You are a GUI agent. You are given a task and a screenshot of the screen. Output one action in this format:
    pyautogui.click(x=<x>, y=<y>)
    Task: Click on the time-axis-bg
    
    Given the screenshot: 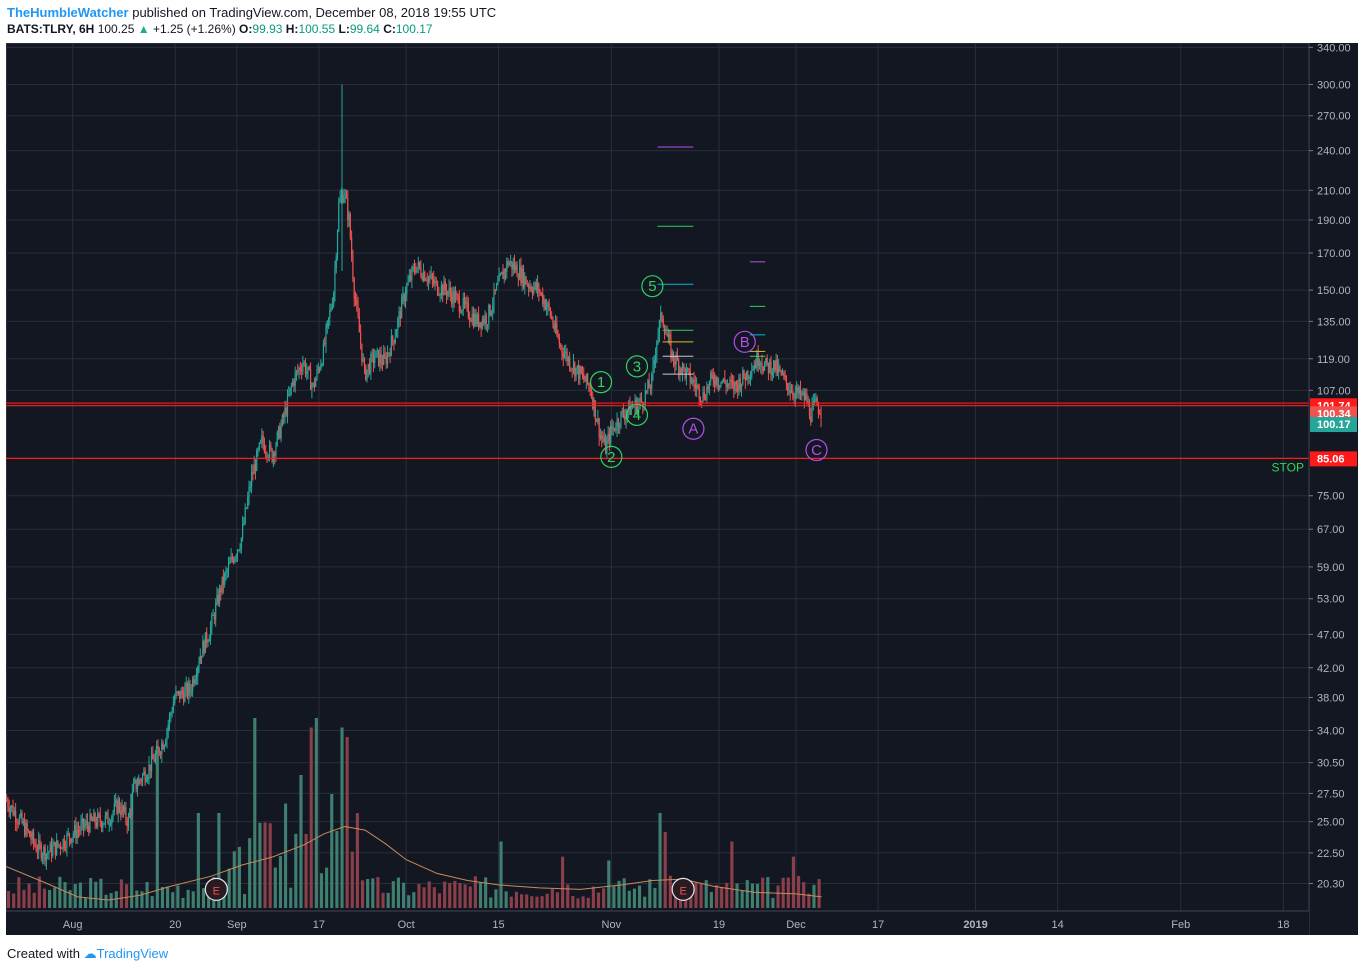 What is the action you would take?
    pyautogui.click(x=657, y=923)
    